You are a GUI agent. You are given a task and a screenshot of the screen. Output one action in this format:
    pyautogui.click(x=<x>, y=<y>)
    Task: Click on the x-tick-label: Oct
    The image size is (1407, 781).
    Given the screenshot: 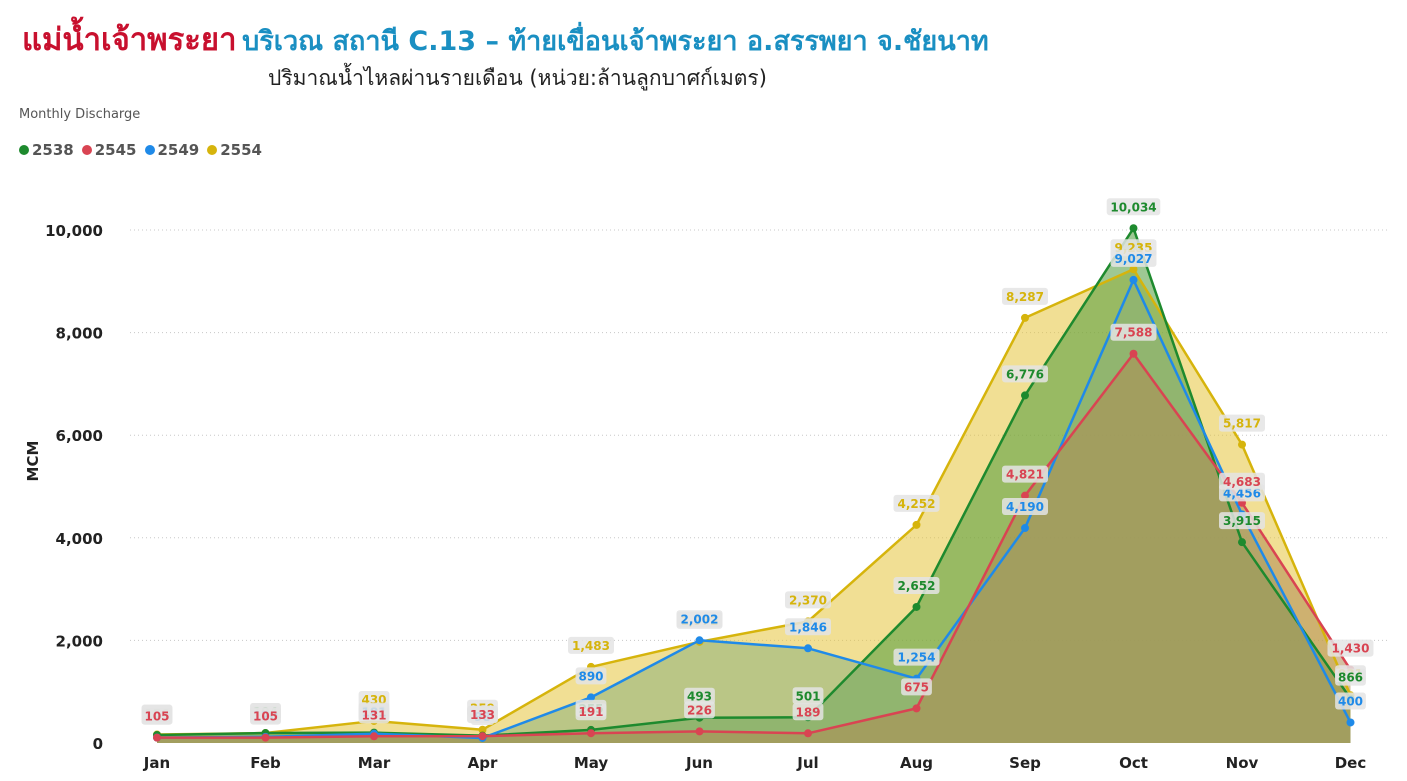 What is the action you would take?
    pyautogui.click(x=1133, y=763)
    